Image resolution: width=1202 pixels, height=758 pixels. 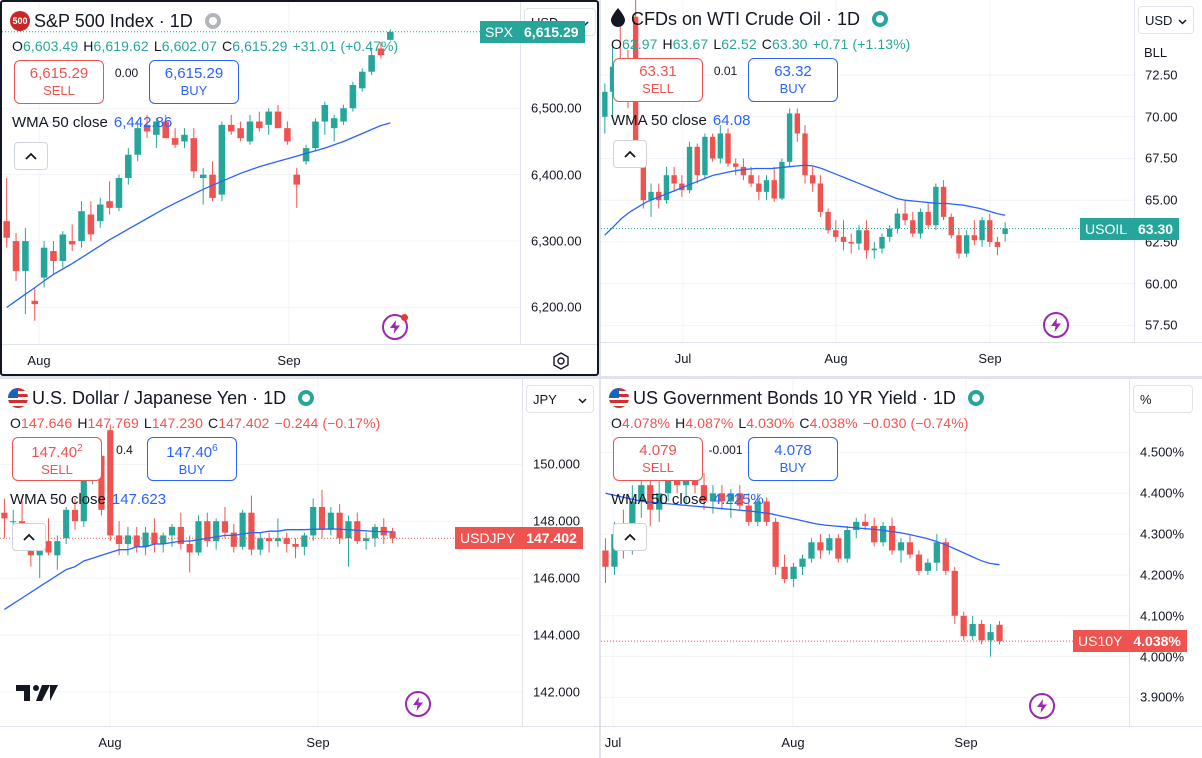 What do you see at coordinates (18, 398) in the screenshot?
I see `us-flag-icon` at bounding box center [18, 398].